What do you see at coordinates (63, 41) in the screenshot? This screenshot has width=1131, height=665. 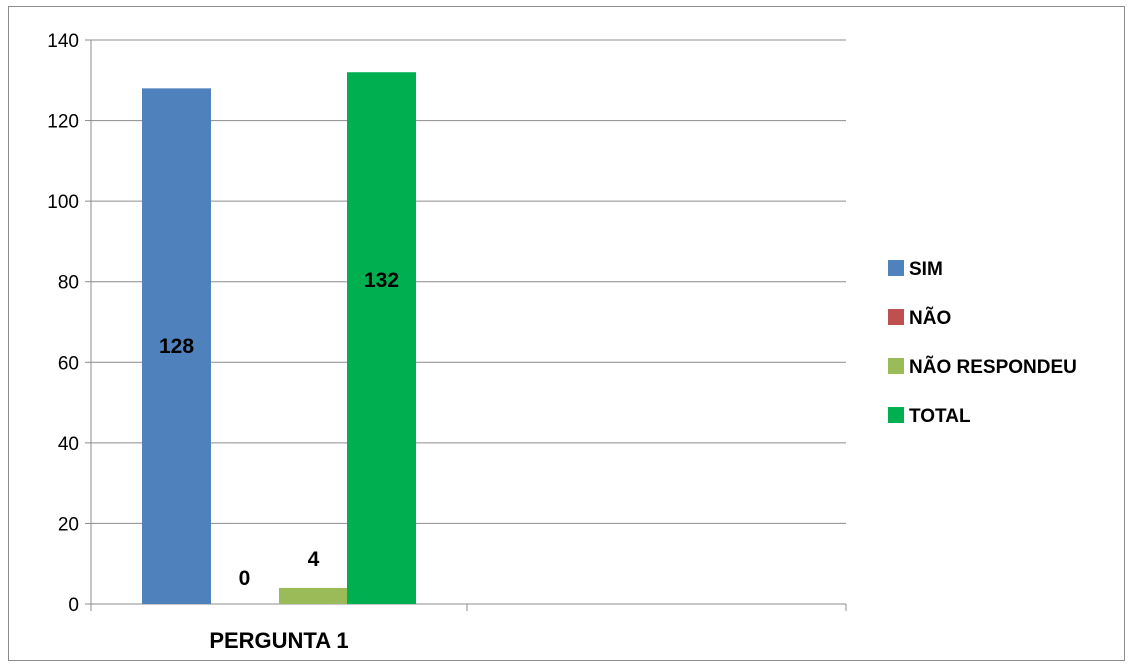 I see `y-tick-label: 140` at bounding box center [63, 41].